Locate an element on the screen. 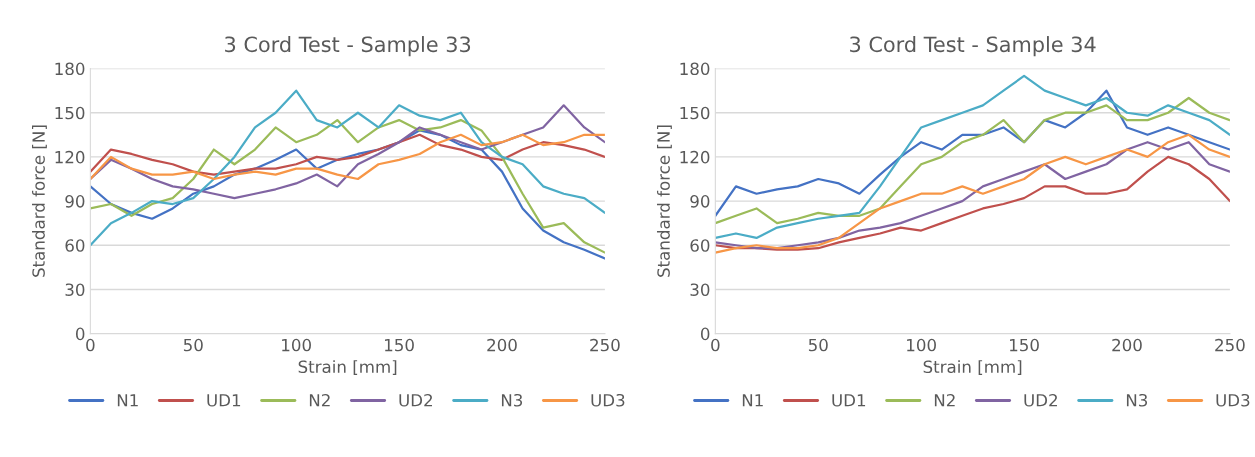 This screenshot has width=1255, height=457. chart-title: 3 Cord Test - Sample 33 is located at coordinates (348, 46).